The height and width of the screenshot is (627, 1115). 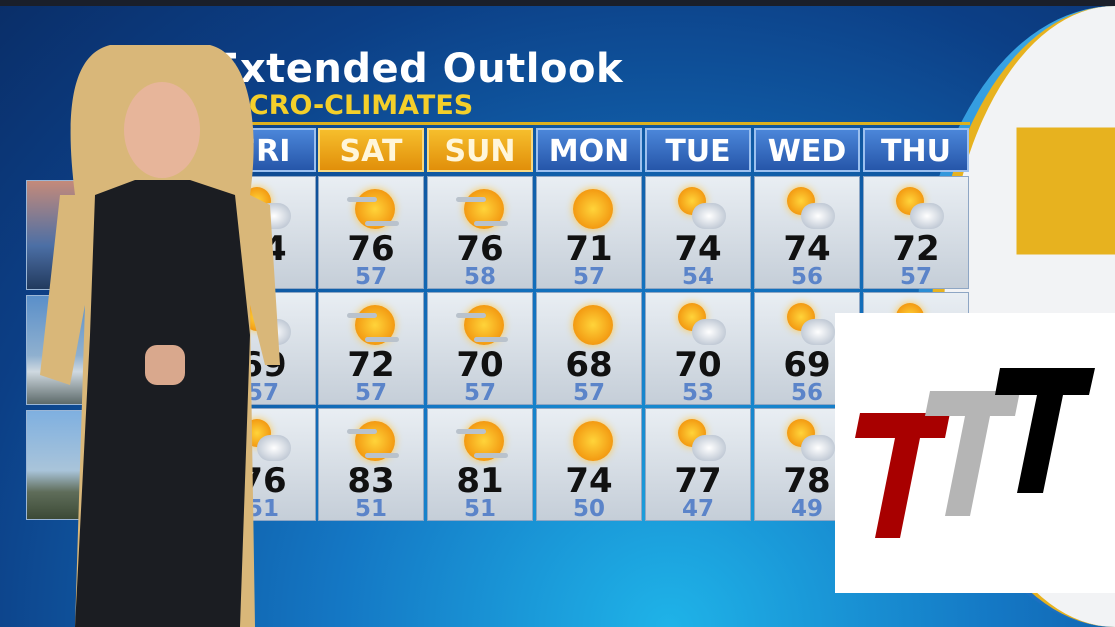 I want to click on low-temp: 54, so click(x=697, y=277).